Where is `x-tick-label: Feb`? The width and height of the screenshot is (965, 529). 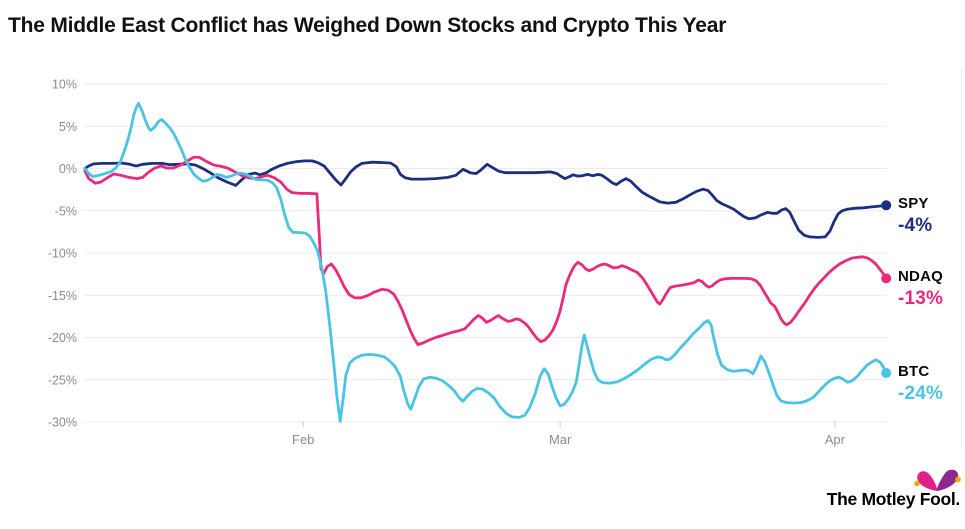 x-tick-label: Feb is located at coordinates (303, 439).